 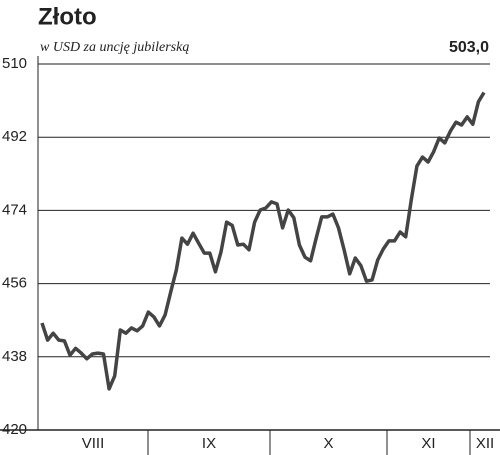 What do you see at coordinates (114, 47) in the screenshot?
I see `chart-subtitle: w USD za uncję jubilerską` at bounding box center [114, 47].